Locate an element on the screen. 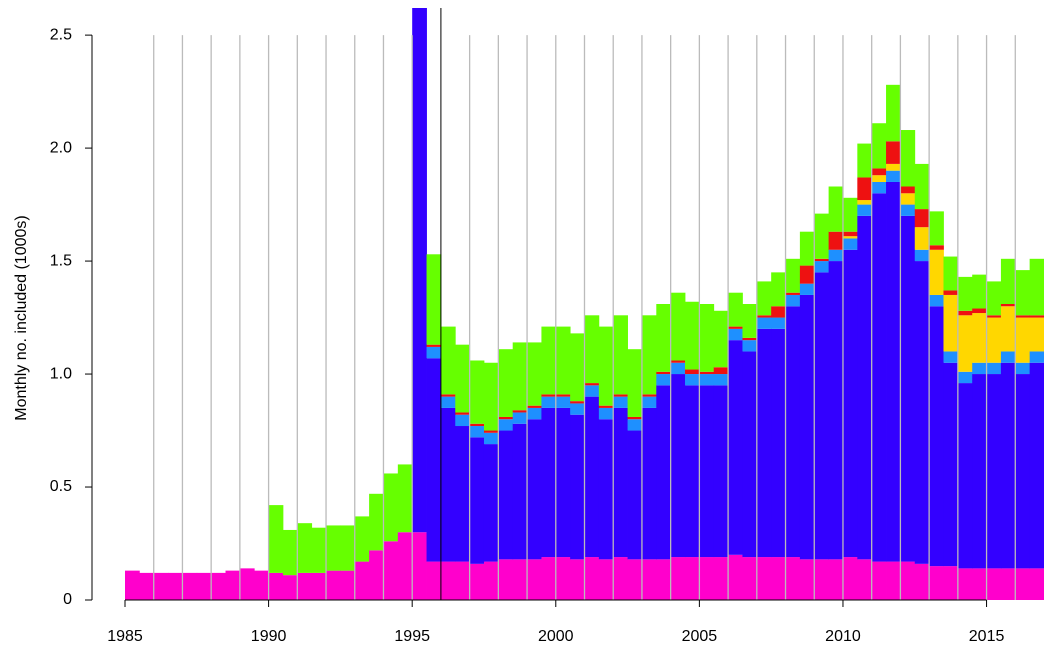 The height and width of the screenshot is (656, 1044). y-axis-label: Monthly no. included (1000s) is located at coordinates (21, 317).